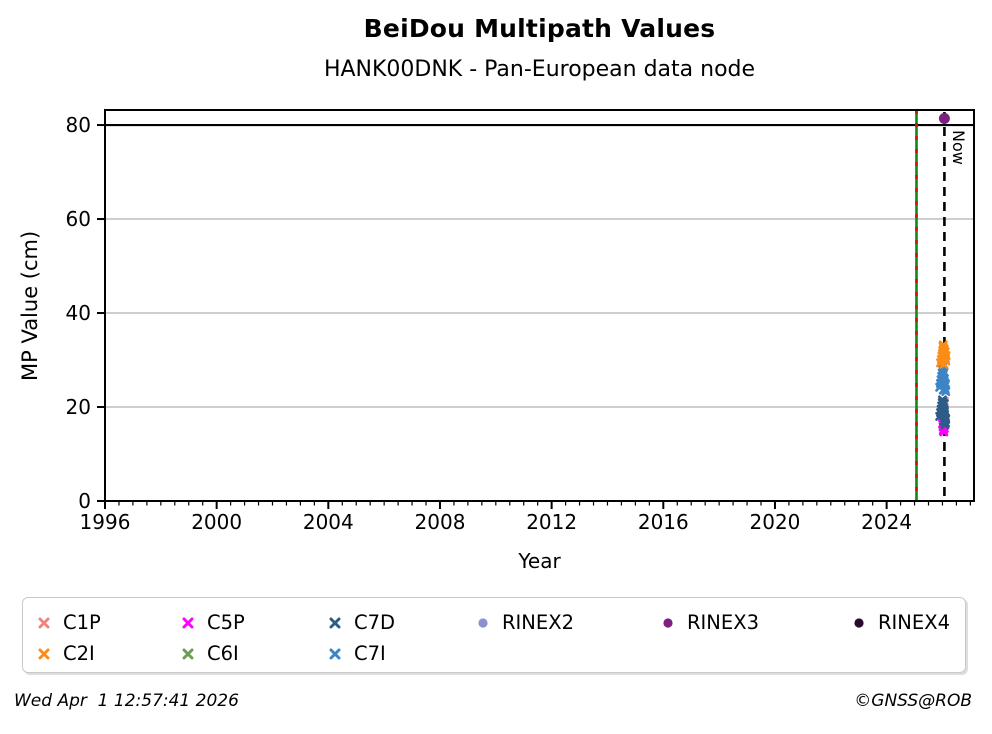 The width and height of the screenshot is (992, 734). I want to click on legend-label: RINEX4, so click(914, 622).